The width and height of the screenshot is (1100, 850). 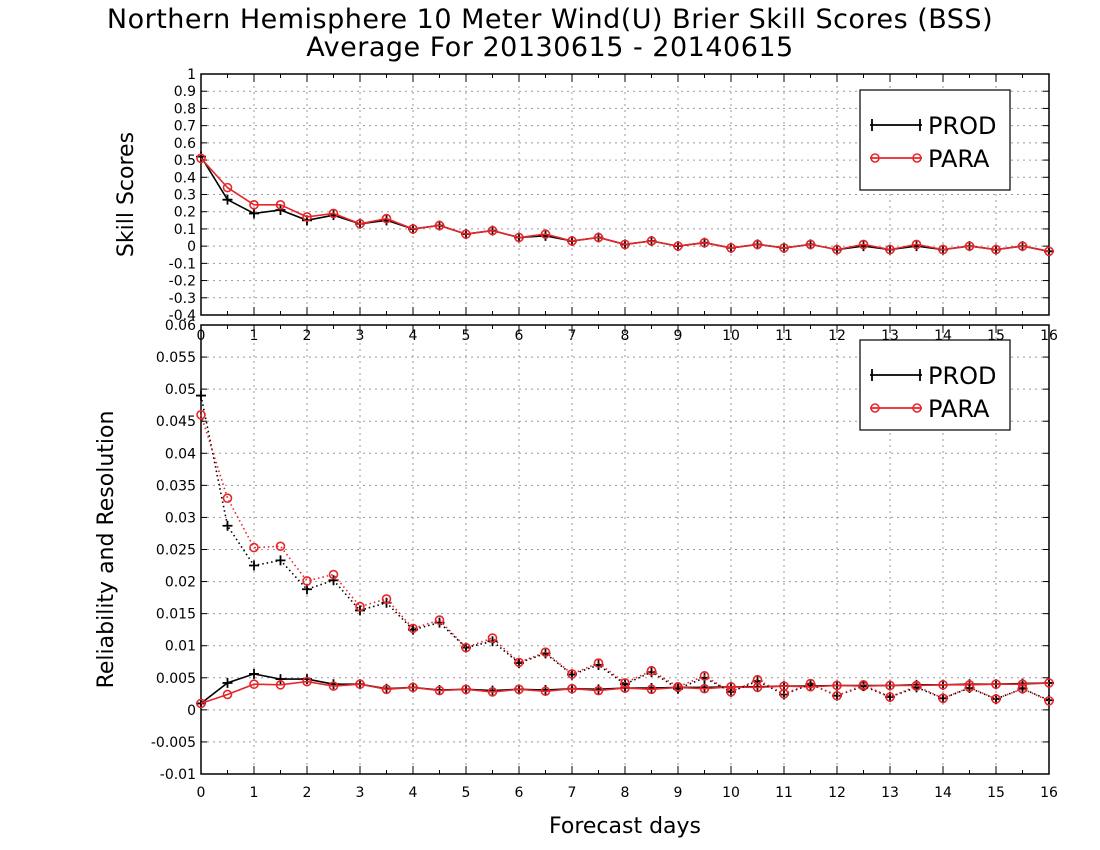 I want to click on x-tick-label: 15, so click(x=996, y=793).